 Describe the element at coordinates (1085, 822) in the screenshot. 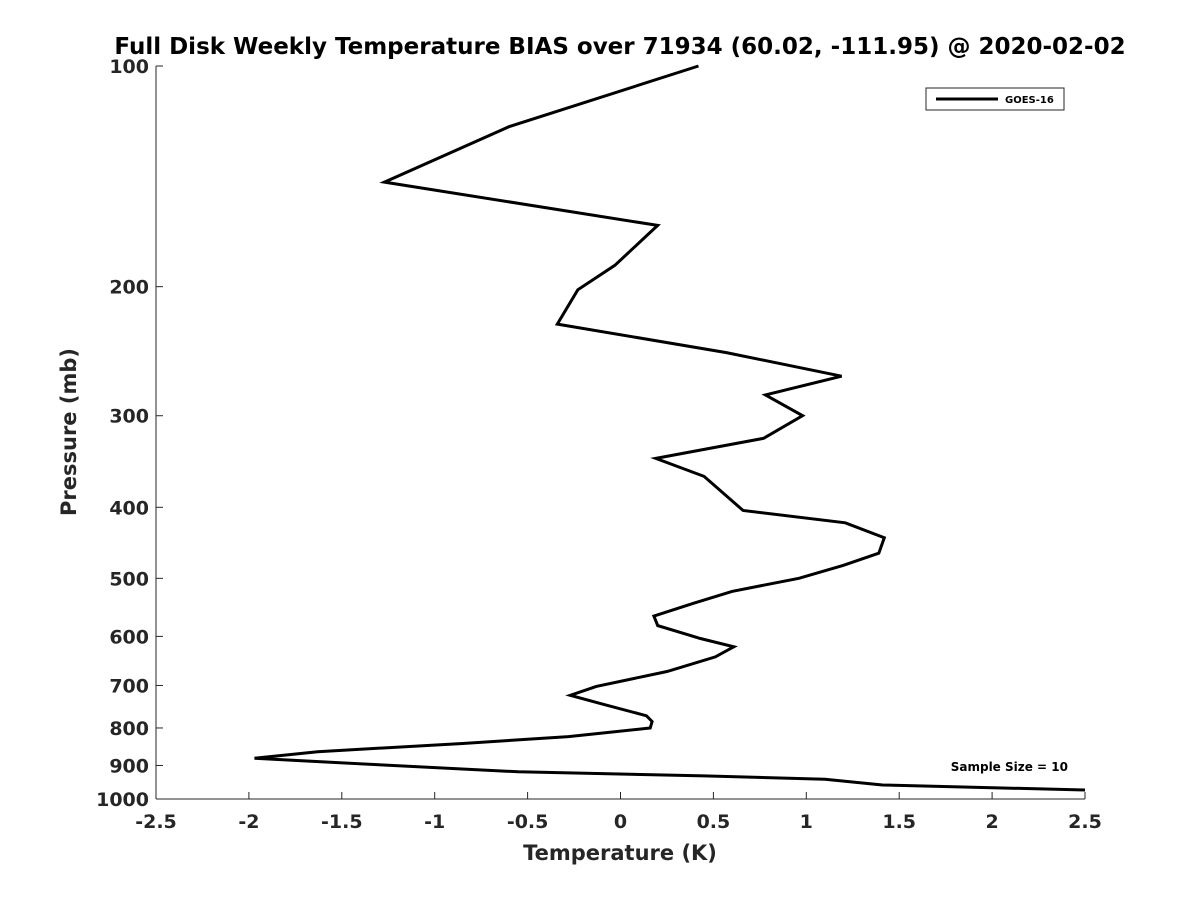

I see `x-tick-label: 2.5` at that location.